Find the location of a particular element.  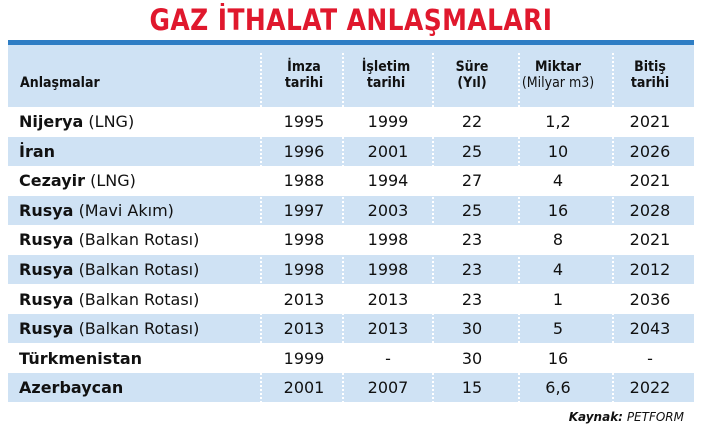

cell-miktar: 6,6 is located at coordinates (558, 388).